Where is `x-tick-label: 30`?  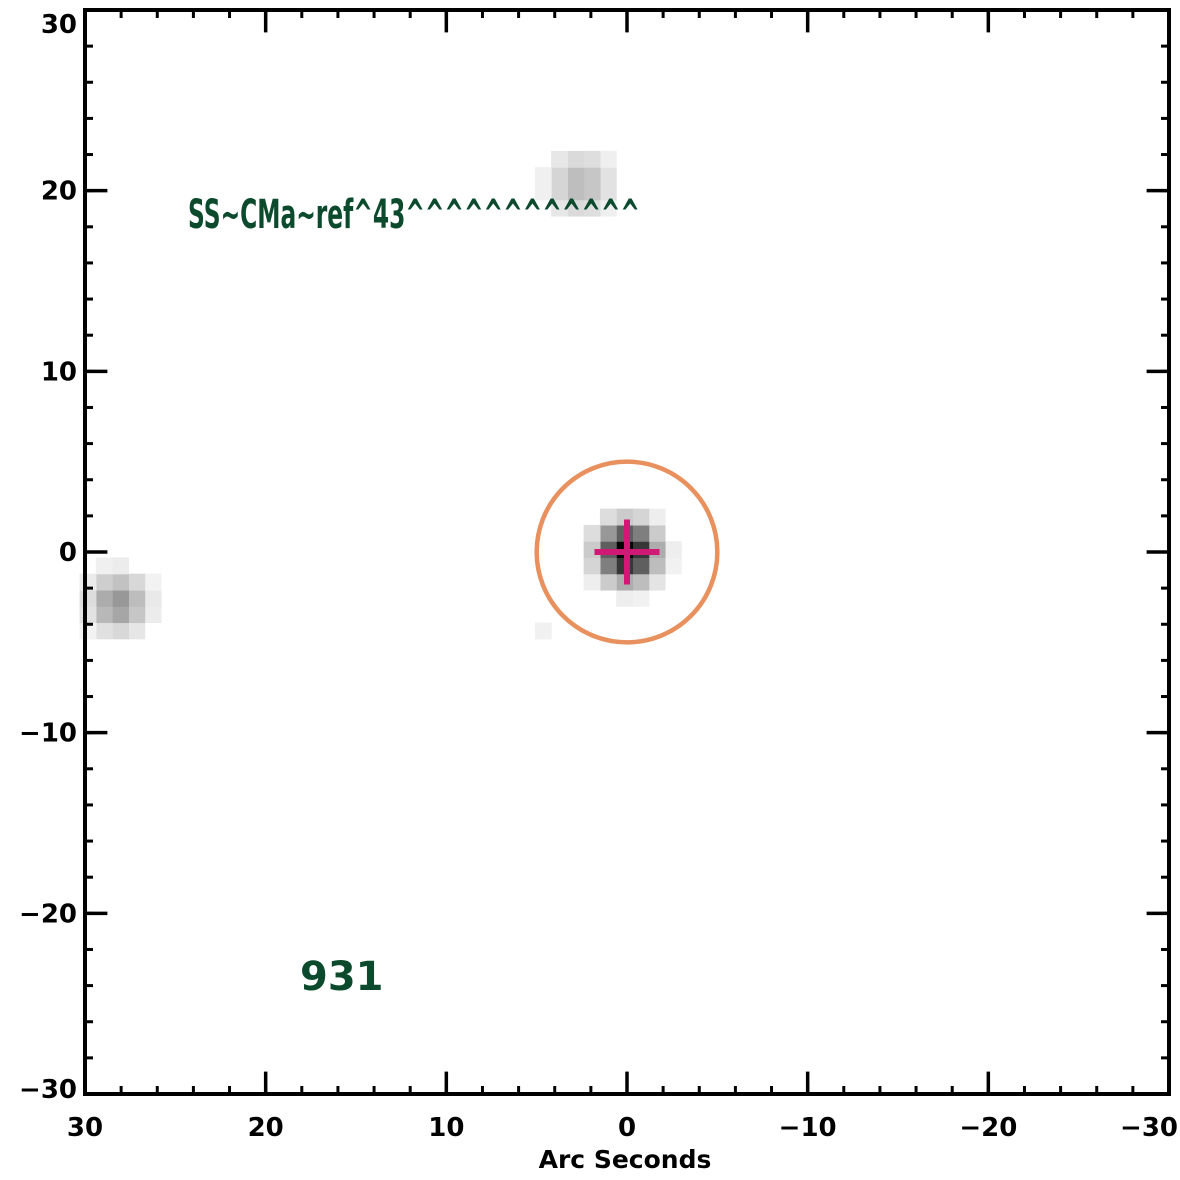
x-tick-label: 30 is located at coordinates (85, 1128).